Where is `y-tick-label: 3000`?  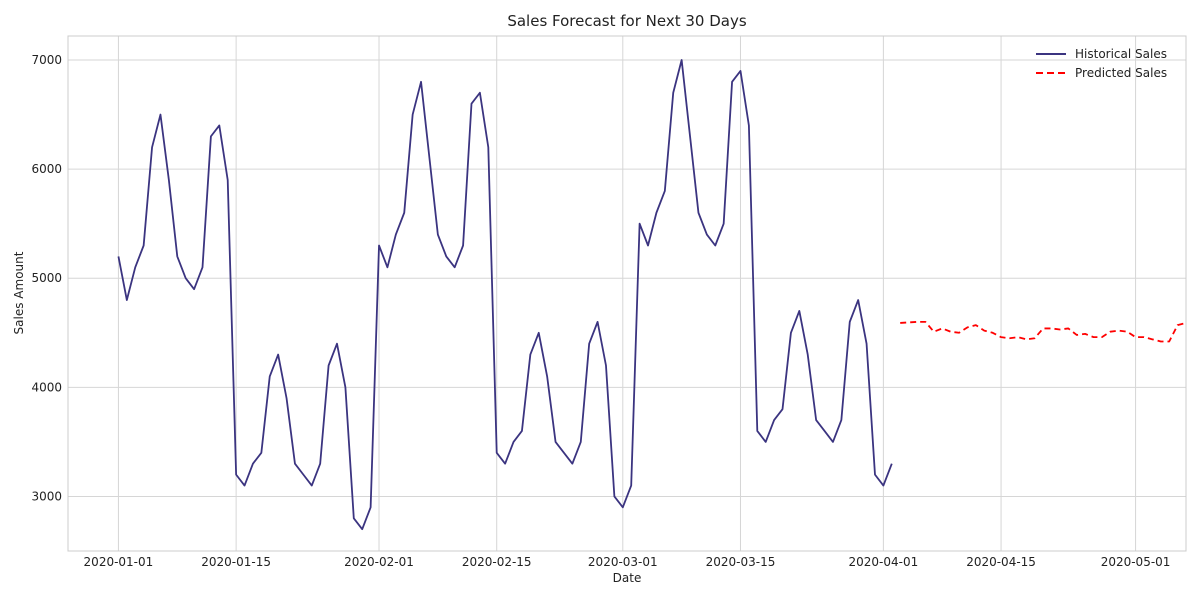
y-tick-label: 3000 is located at coordinates (46, 496).